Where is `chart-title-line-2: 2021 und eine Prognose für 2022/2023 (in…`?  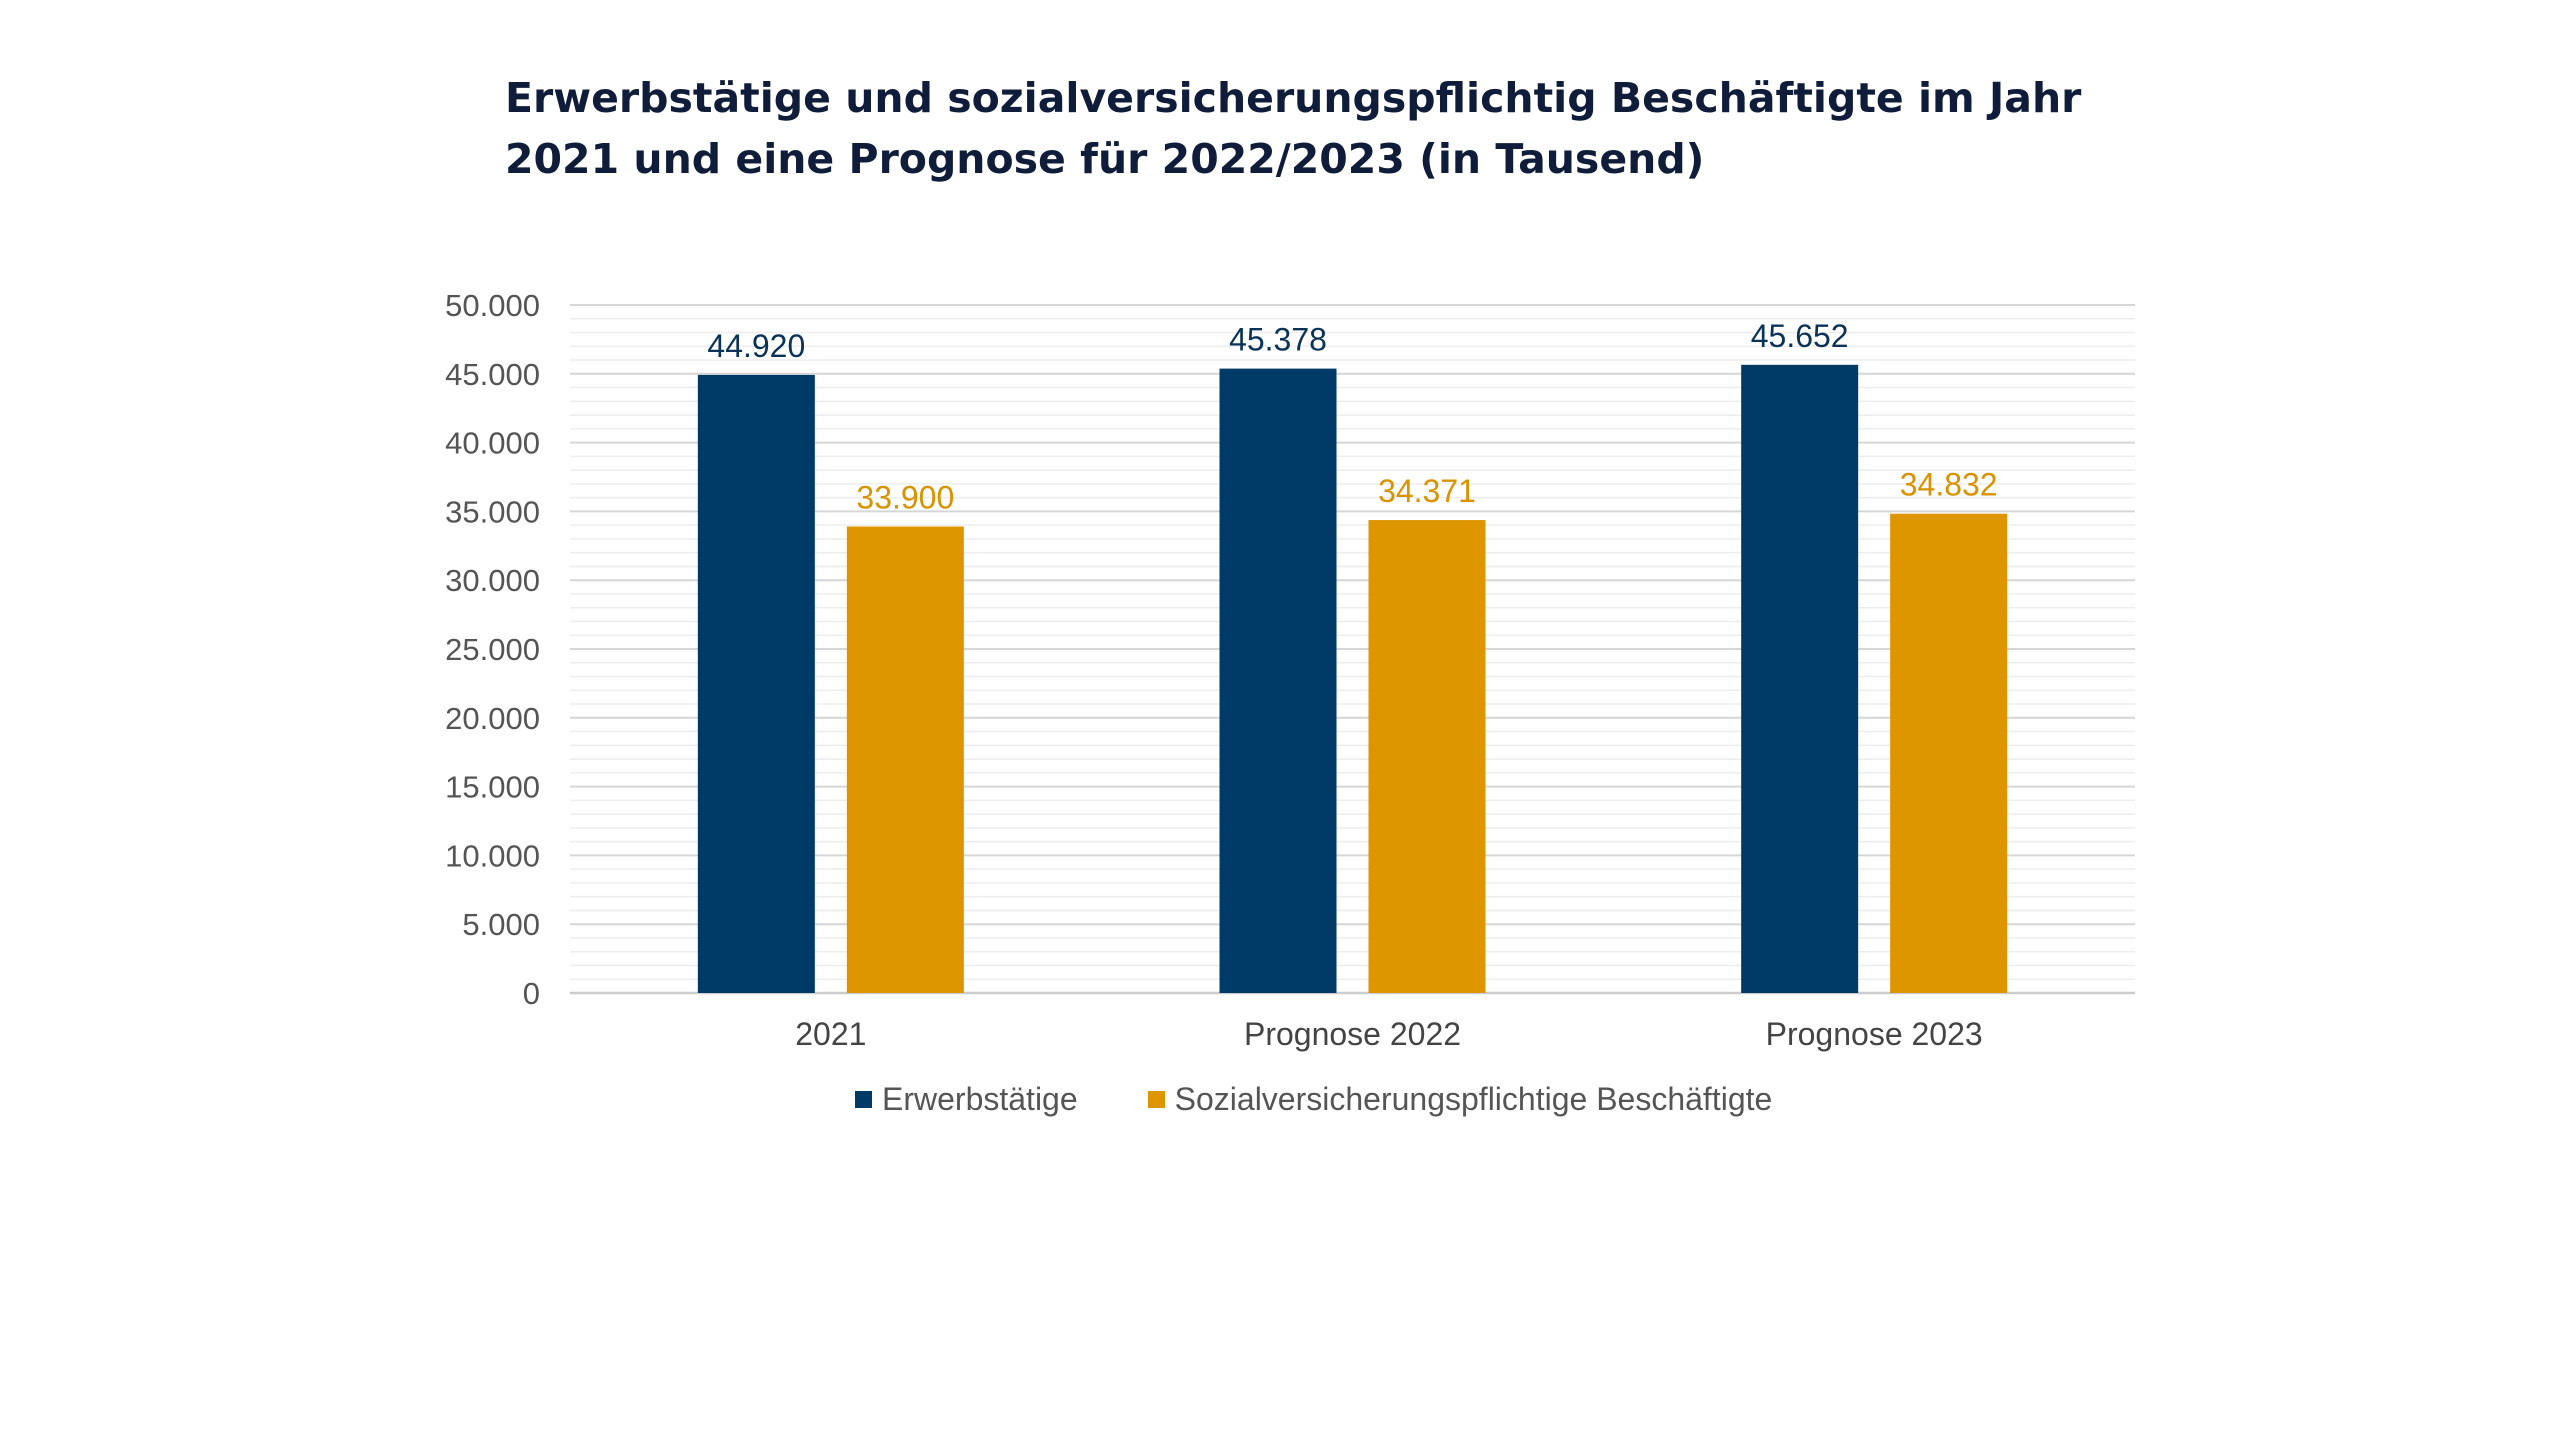 chart-title-line-2: 2021 und eine Prognose für 2022/2023 (in… is located at coordinates (1105, 159).